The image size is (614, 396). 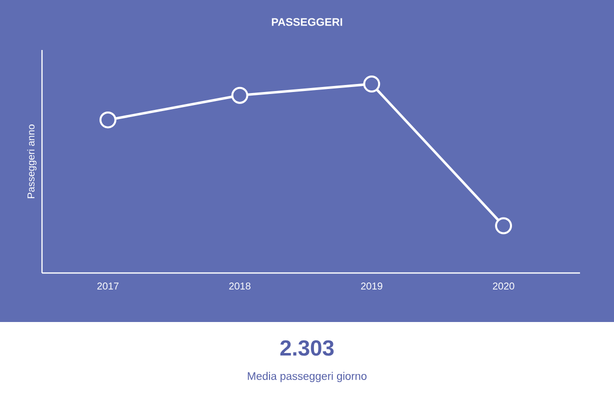 What do you see at coordinates (503, 286) in the screenshot?
I see `x-tick-label: 2020` at bounding box center [503, 286].